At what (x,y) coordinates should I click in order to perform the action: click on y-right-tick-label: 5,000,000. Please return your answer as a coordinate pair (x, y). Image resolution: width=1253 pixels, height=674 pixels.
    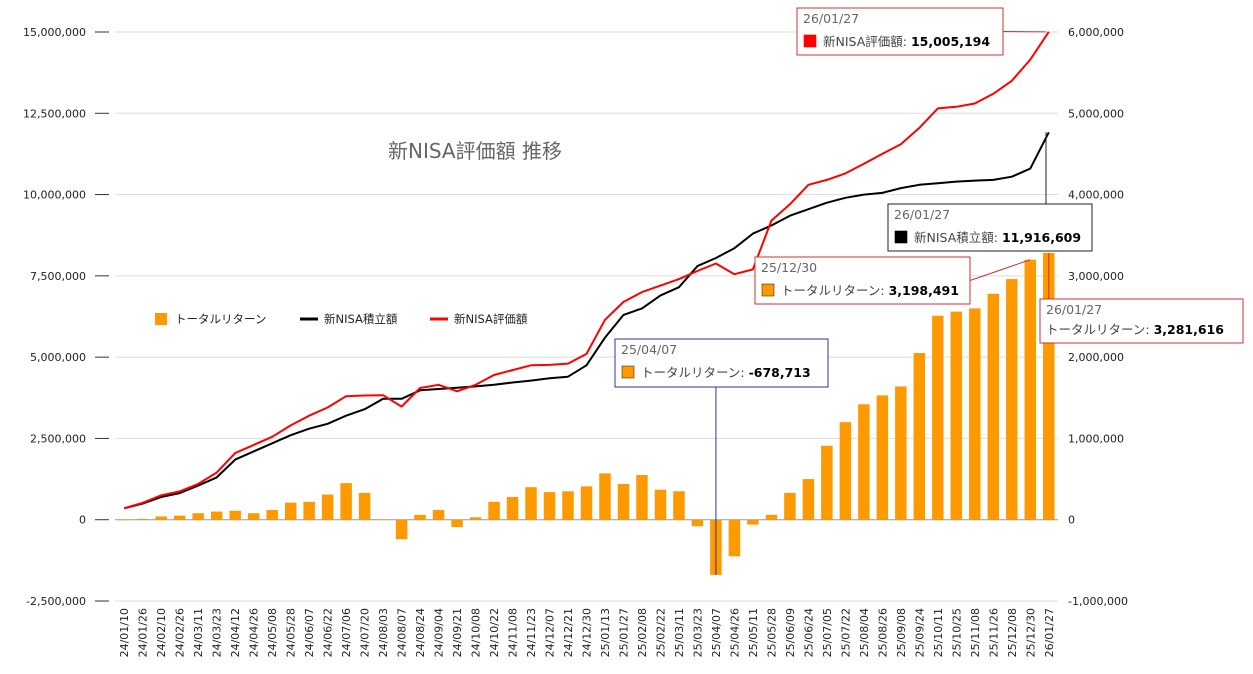
    Looking at the image, I should click on (1096, 113).